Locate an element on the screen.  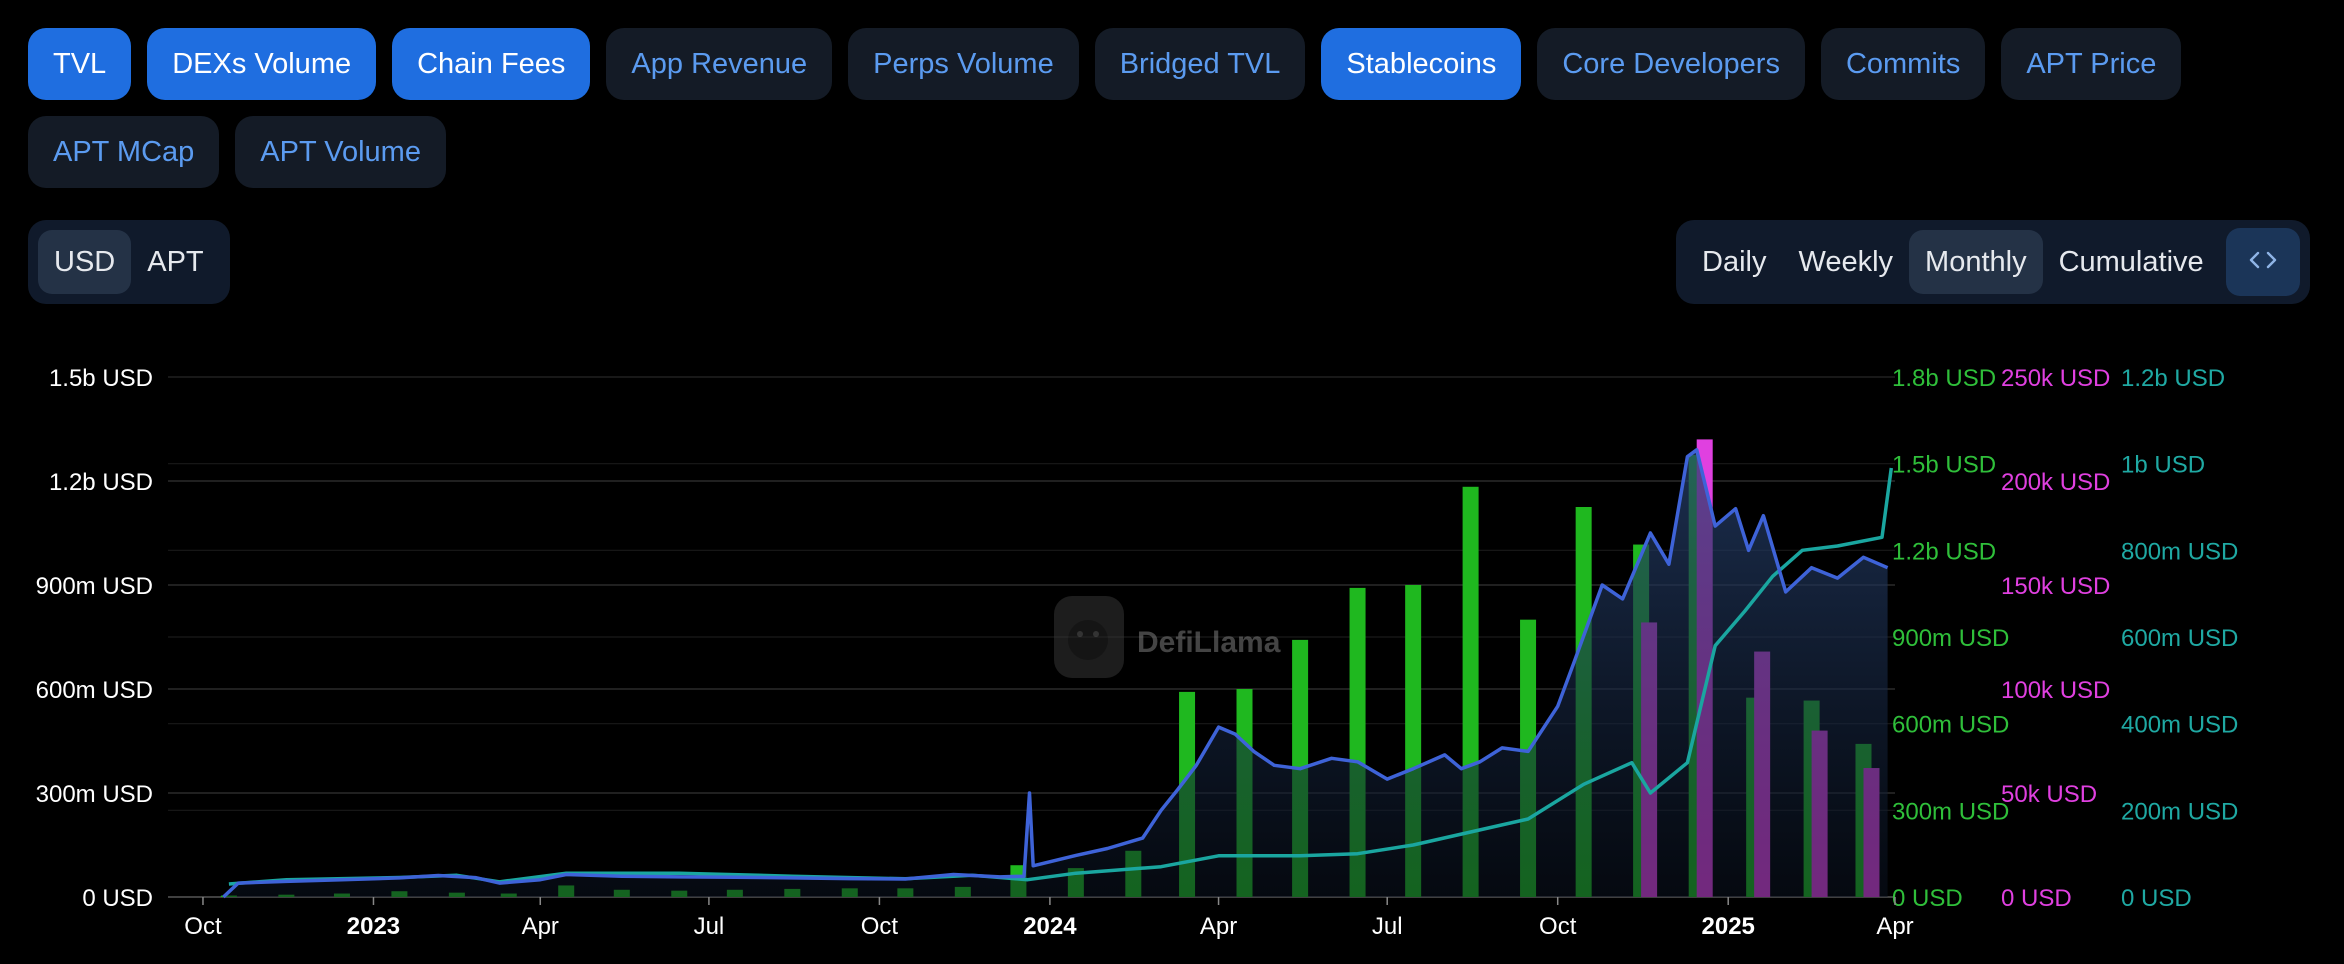
tab-label: Bridged TVL is located at coordinates (1200, 63).